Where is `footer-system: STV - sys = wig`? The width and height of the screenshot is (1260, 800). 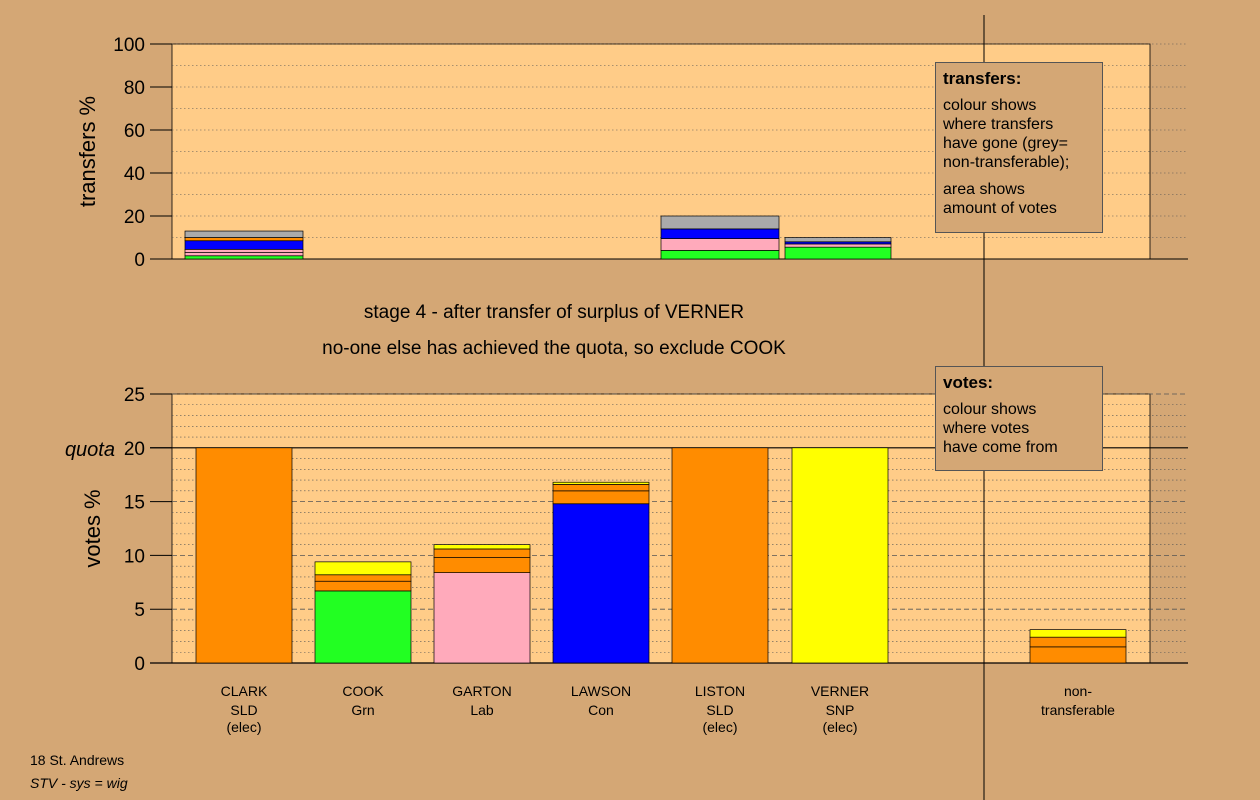 footer-system: STV - sys = wig is located at coordinates (79, 783).